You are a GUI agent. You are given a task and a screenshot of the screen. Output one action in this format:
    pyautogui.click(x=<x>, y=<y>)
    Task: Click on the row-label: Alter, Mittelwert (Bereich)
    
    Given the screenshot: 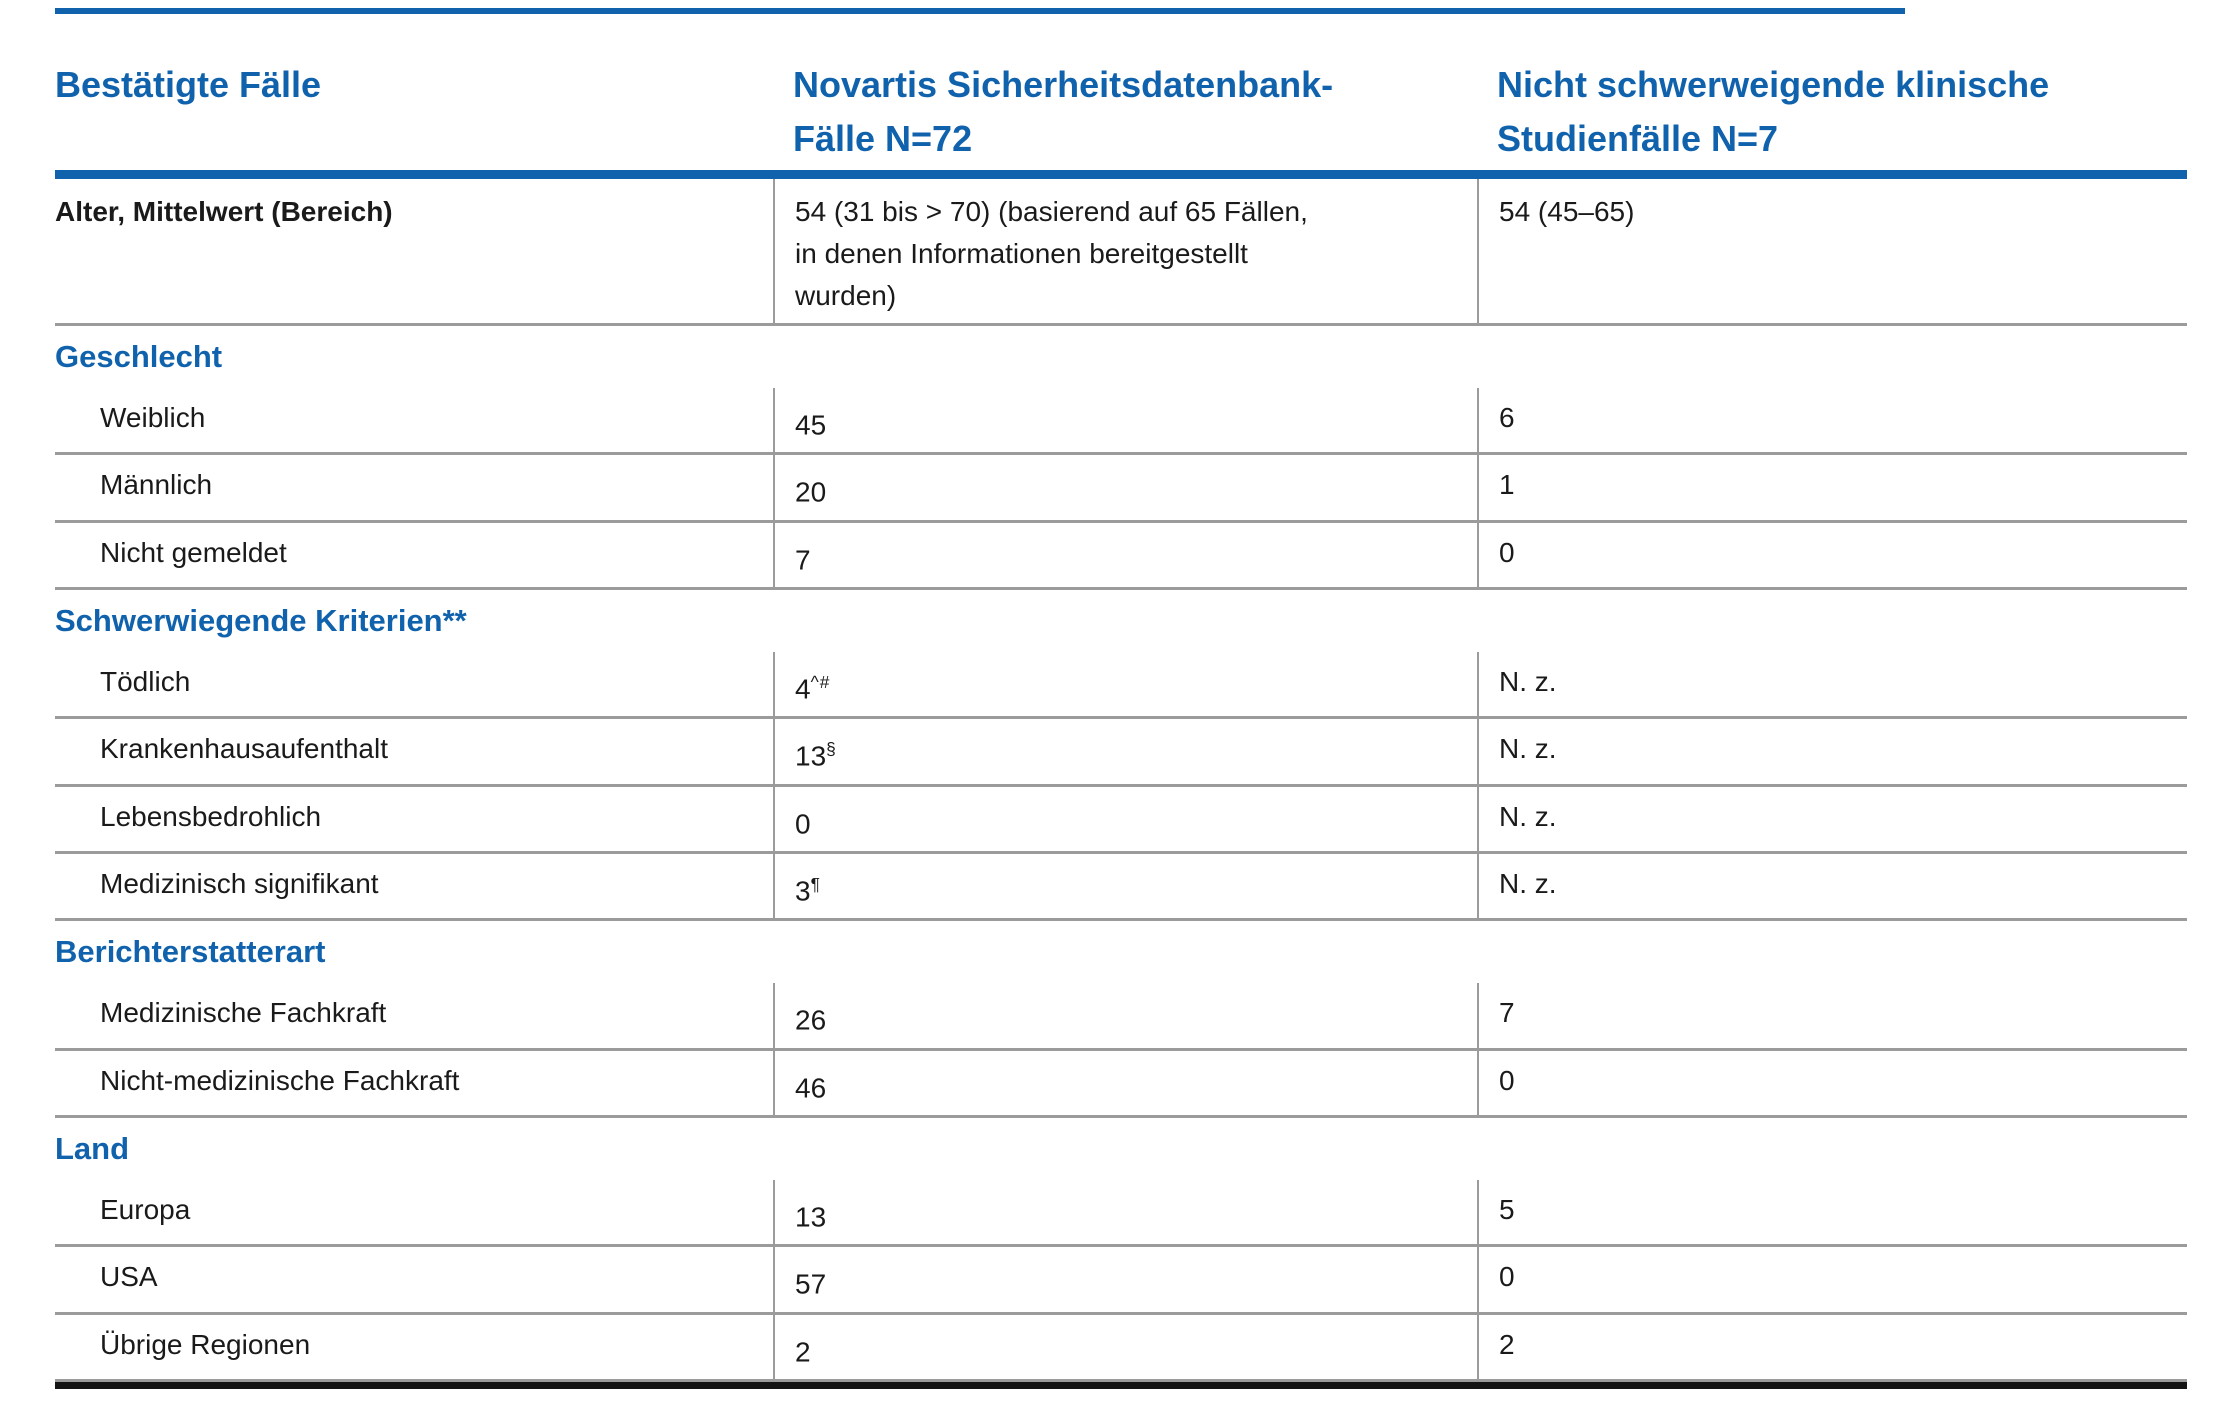 What is the action you would take?
    pyautogui.click(x=224, y=211)
    